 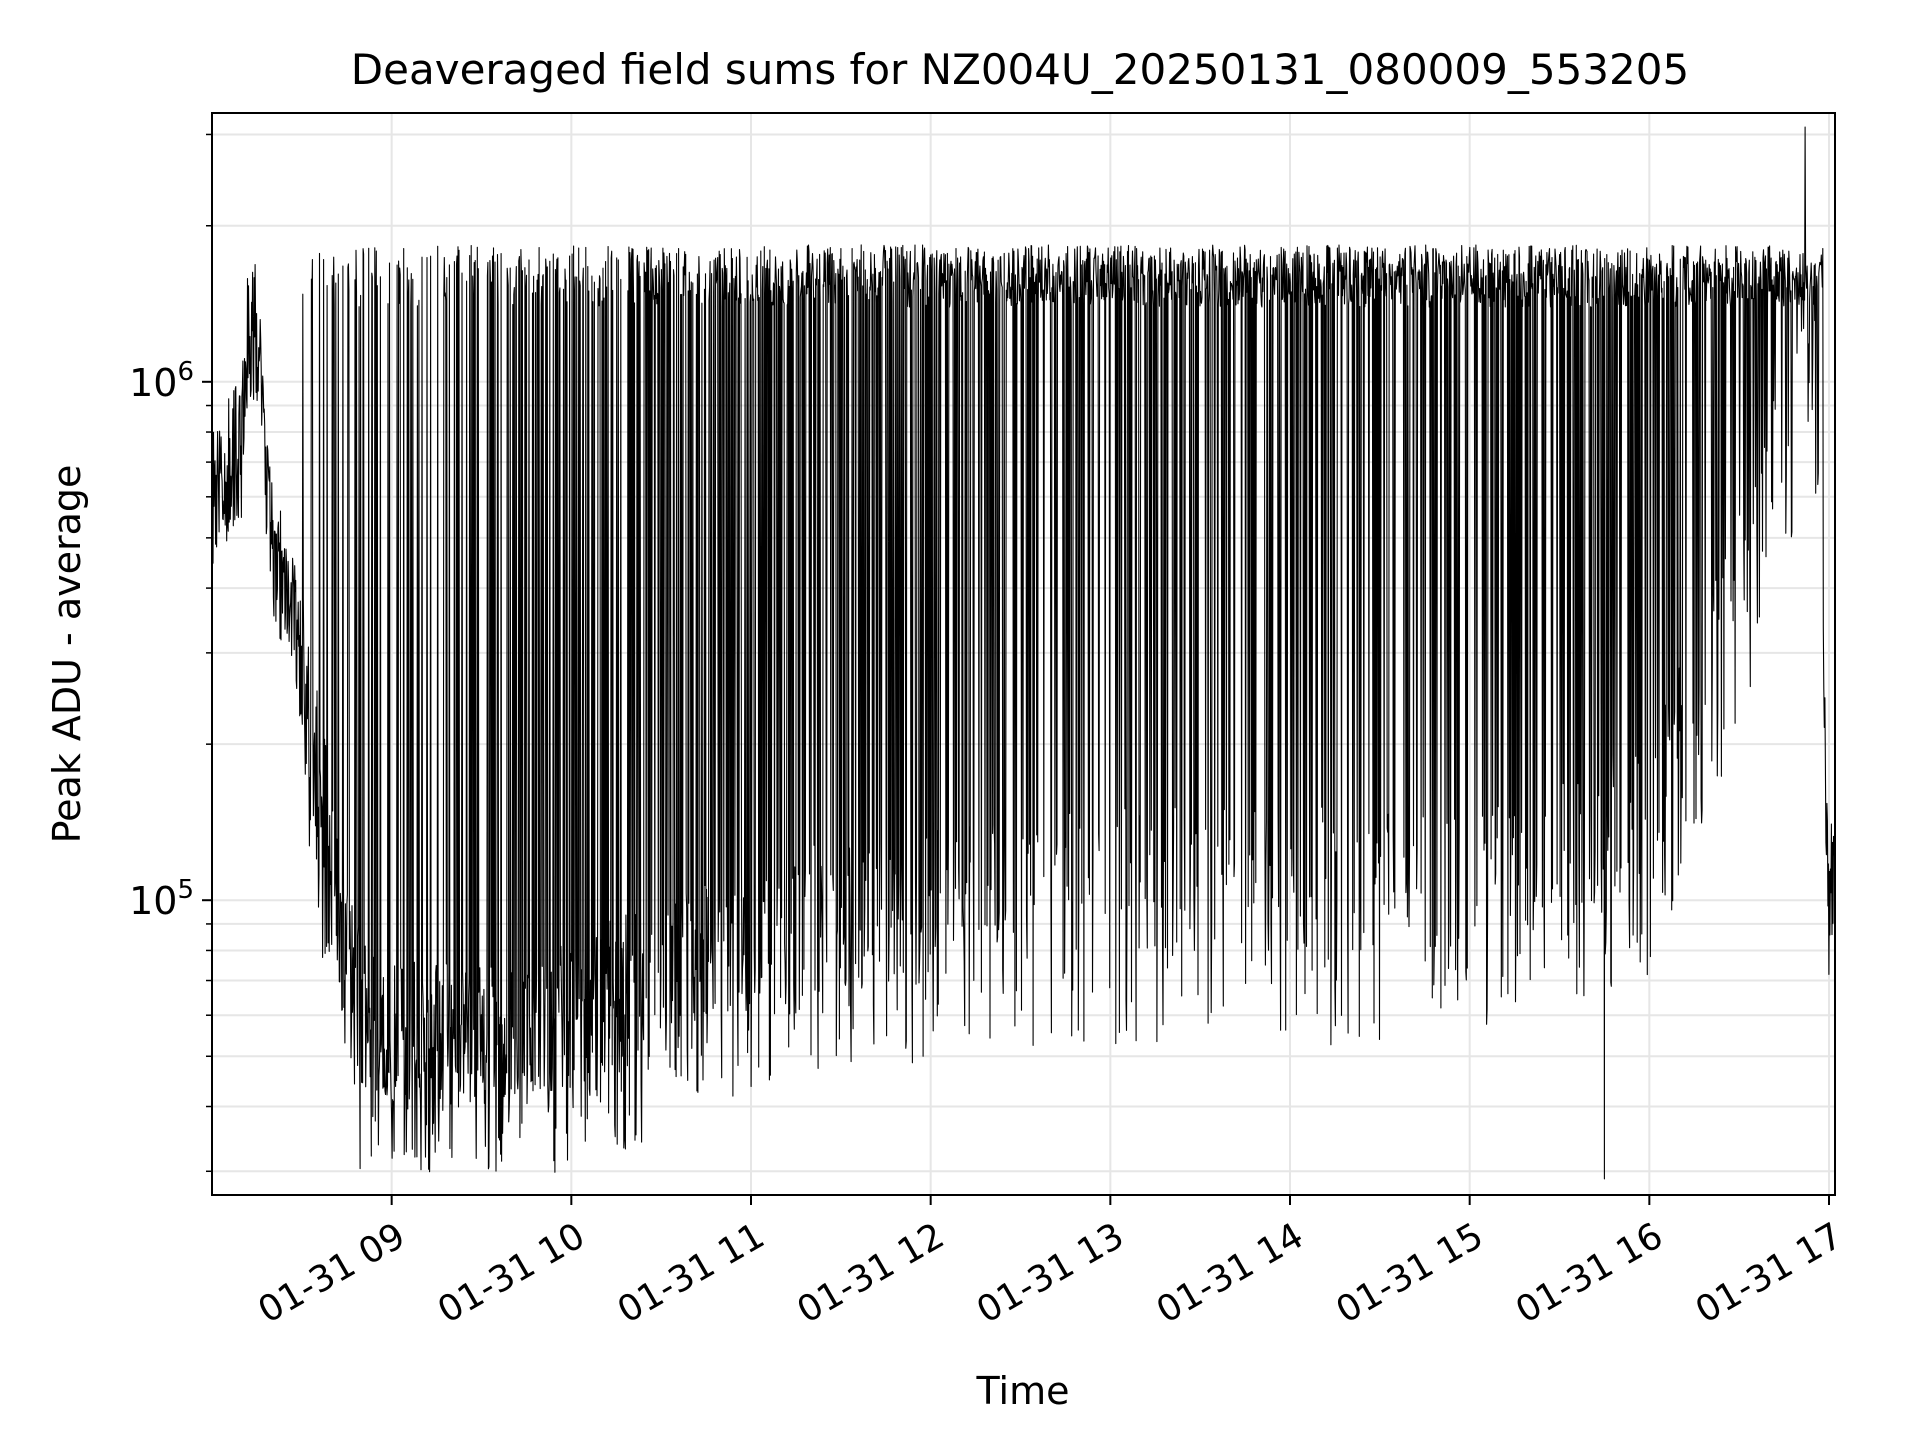 I want to click on x-tick-label: 01-31 10, so click(x=511, y=1273).